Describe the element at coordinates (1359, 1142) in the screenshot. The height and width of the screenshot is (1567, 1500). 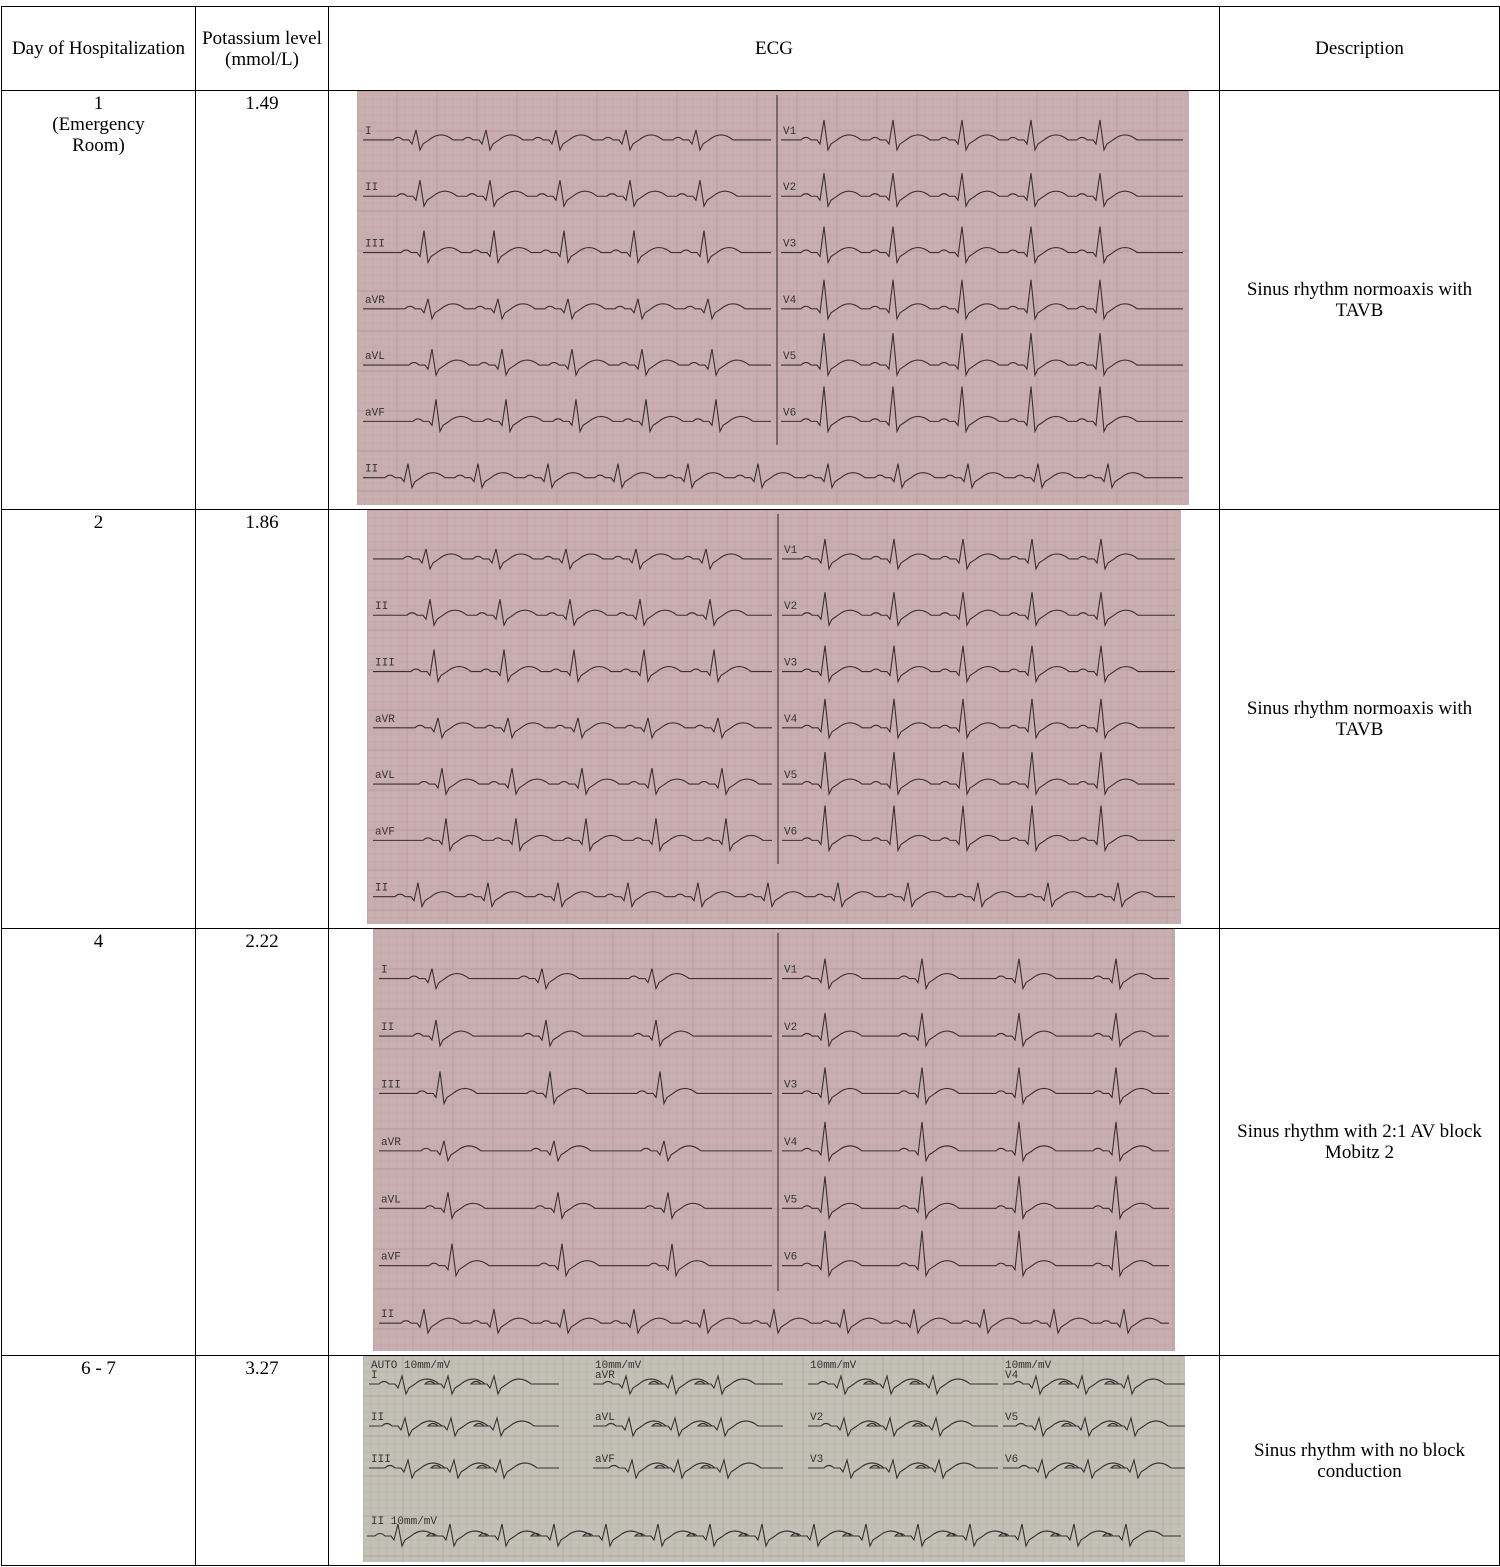
I see `description-cell: Sinus rhythm with 2:1 AV block Mobitz 2` at that location.